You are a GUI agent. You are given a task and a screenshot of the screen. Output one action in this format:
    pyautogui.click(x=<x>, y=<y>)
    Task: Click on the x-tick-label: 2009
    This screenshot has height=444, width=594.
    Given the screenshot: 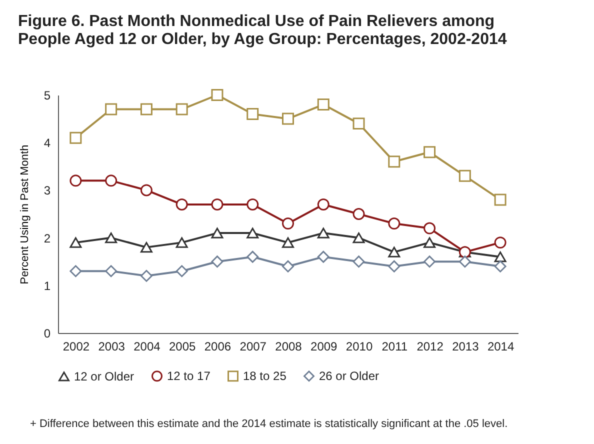 What is the action you would take?
    pyautogui.click(x=324, y=347)
    